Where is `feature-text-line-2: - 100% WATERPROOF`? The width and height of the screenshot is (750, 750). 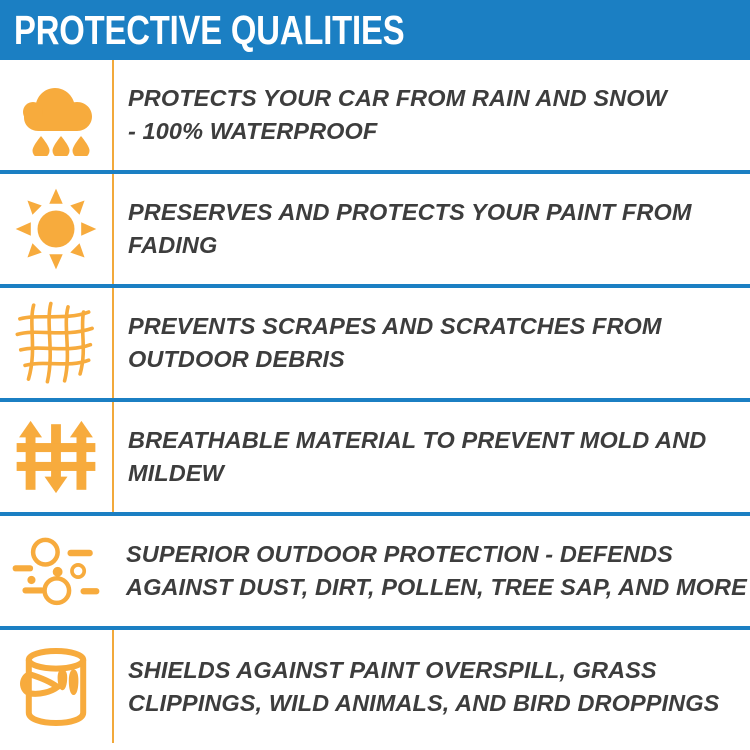 feature-text-line-2: - 100% WATERPROOF is located at coordinates (253, 131).